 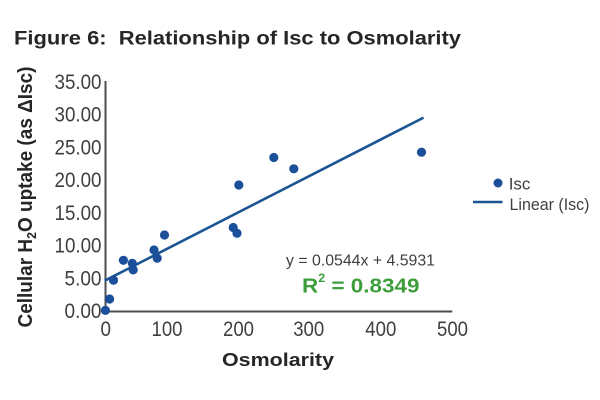 I want to click on svg-text: 500, so click(x=452, y=329).